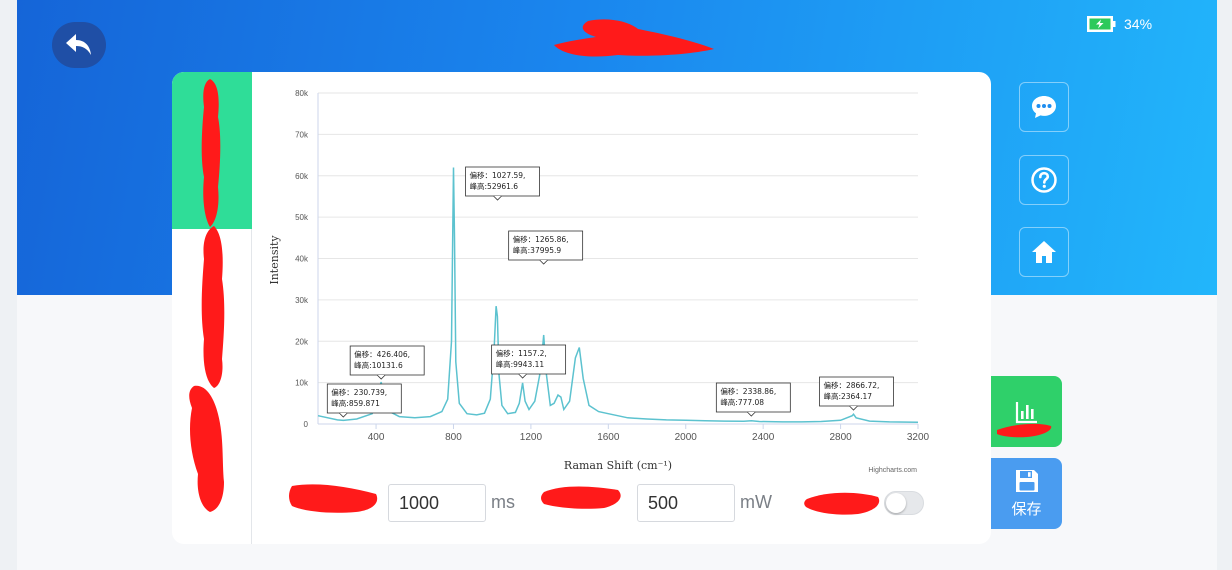 The height and width of the screenshot is (570, 1232). Describe the element at coordinates (541, 239) in the screenshot. I see `tooltip-shift: 偏移：1265.86,` at that location.